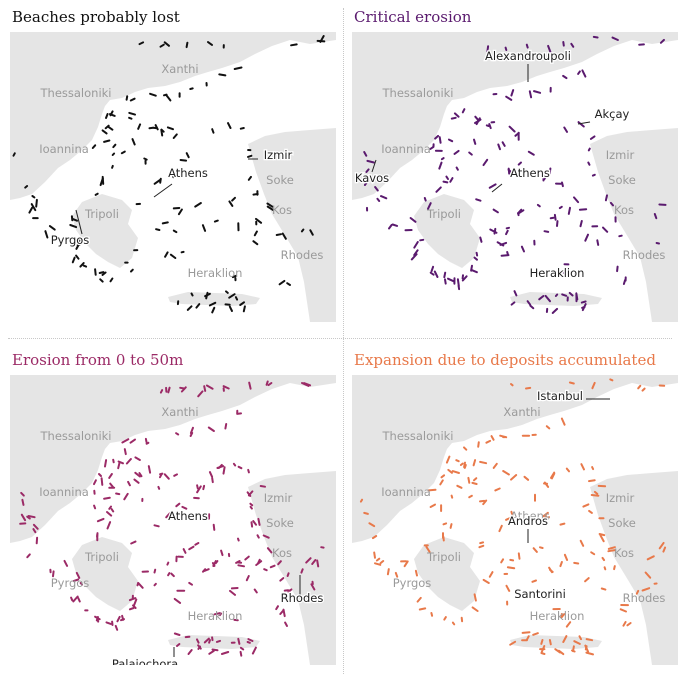  Describe the element at coordinates (64, 492) in the screenshot. I see `city-label-ioannina: Ioannina` at that location.